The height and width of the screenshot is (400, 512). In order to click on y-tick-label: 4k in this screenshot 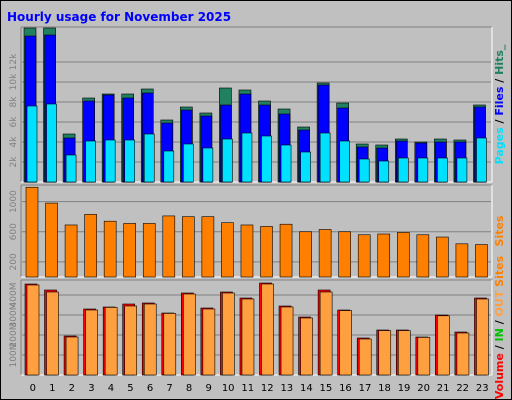, I will do `click(14, 142)`.